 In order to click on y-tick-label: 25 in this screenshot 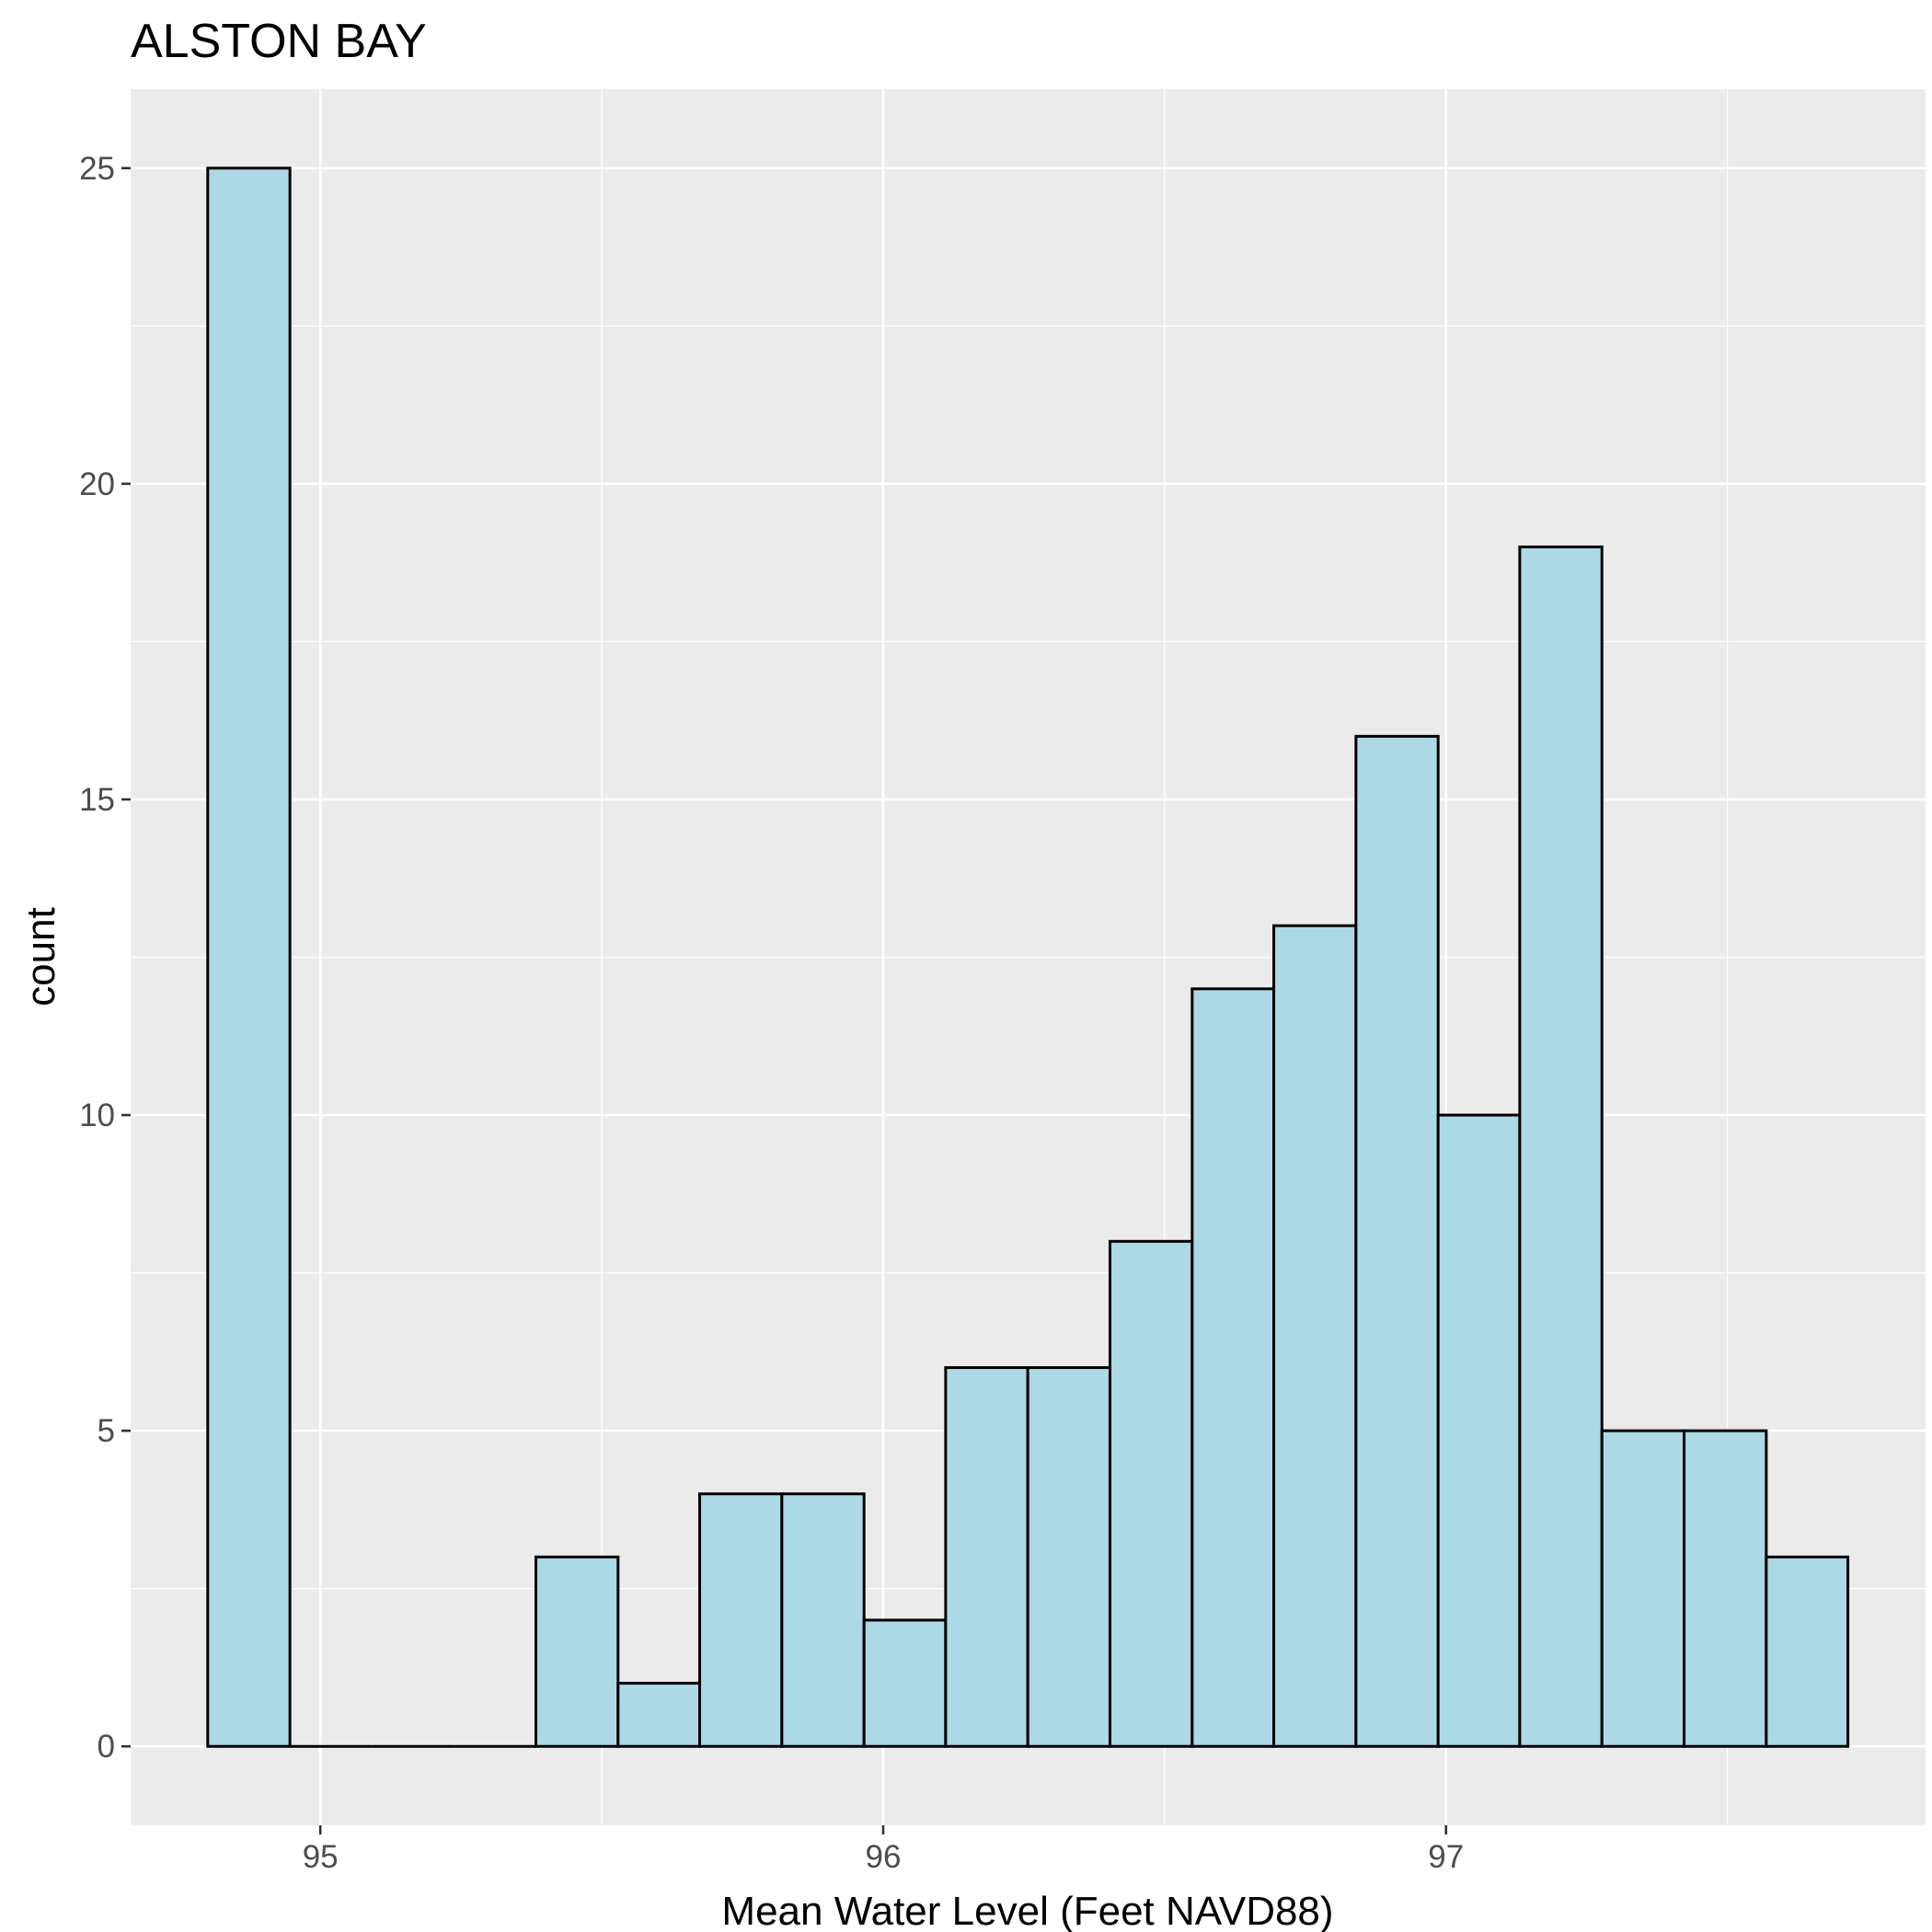, I will do `click(97, 169)`.